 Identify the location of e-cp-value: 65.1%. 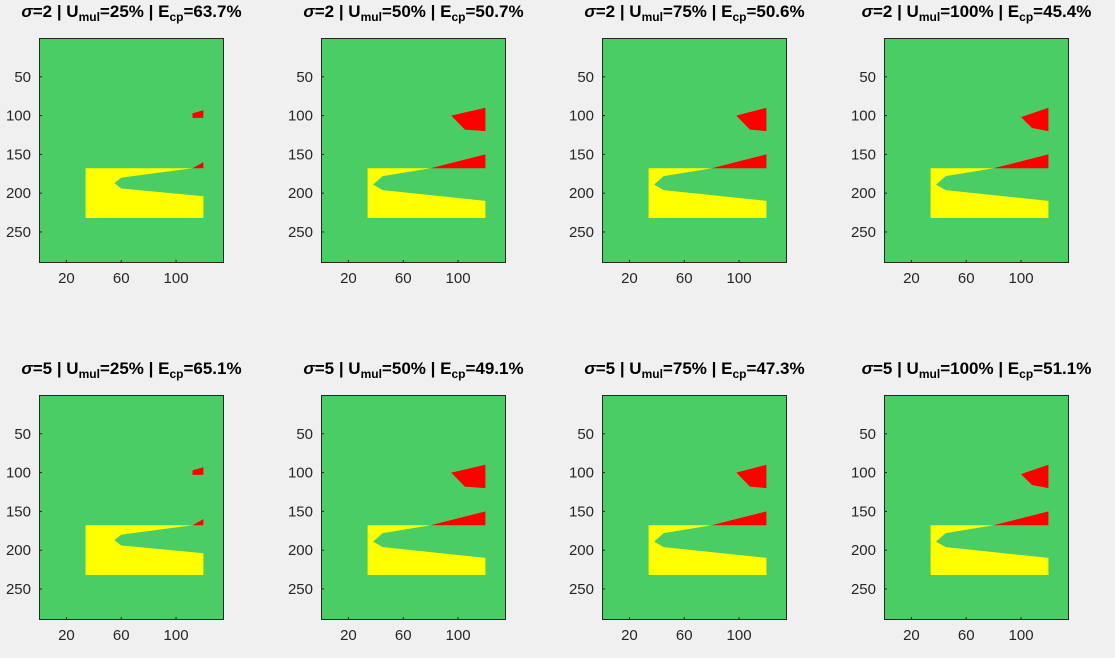
(217, 368).